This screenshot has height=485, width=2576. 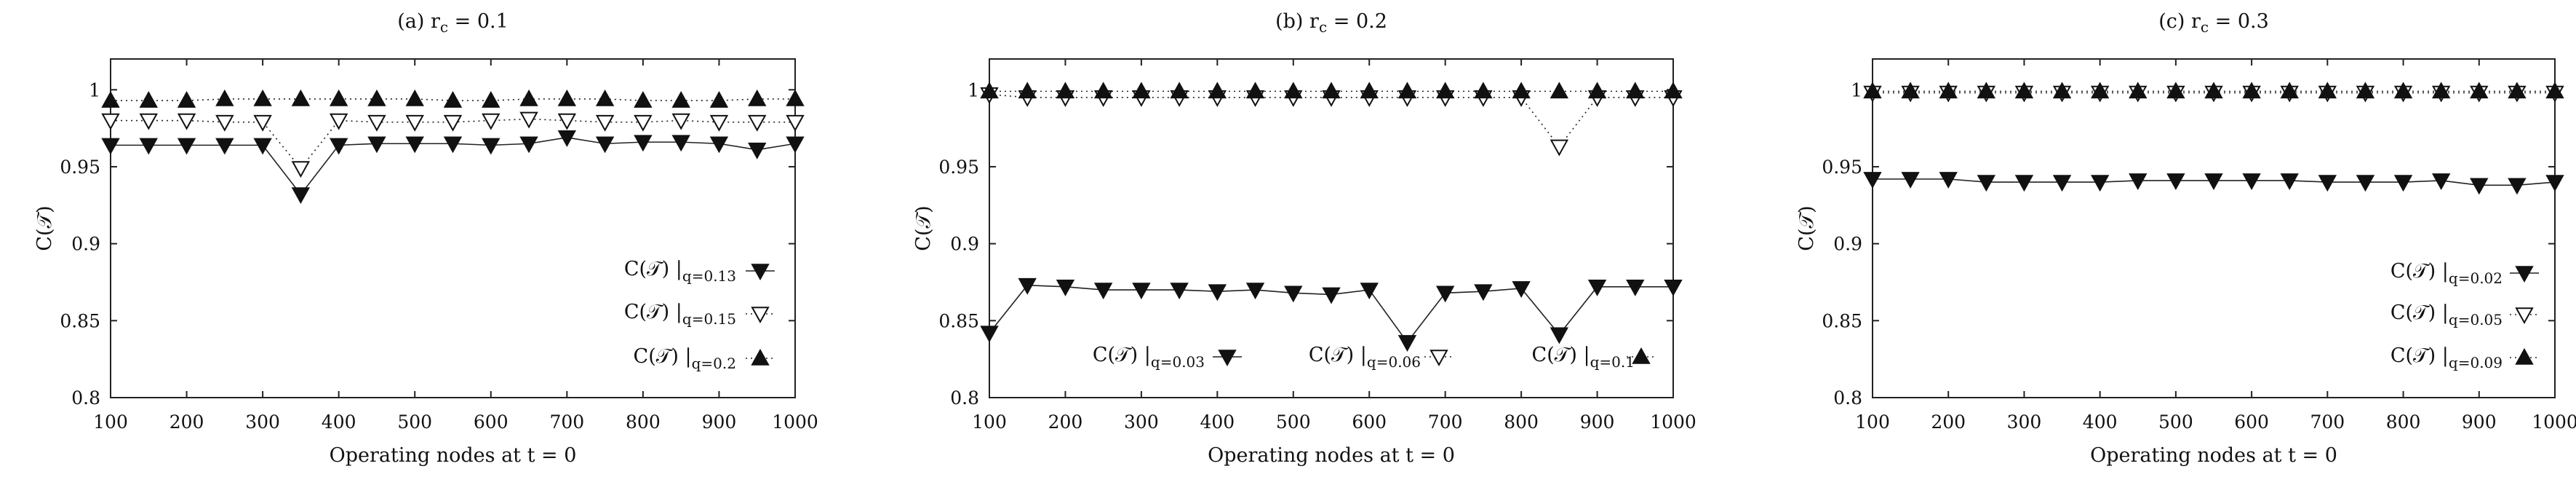 I want to click on chart-title: (a) rc = 0.1, so click(x=453, y=23).